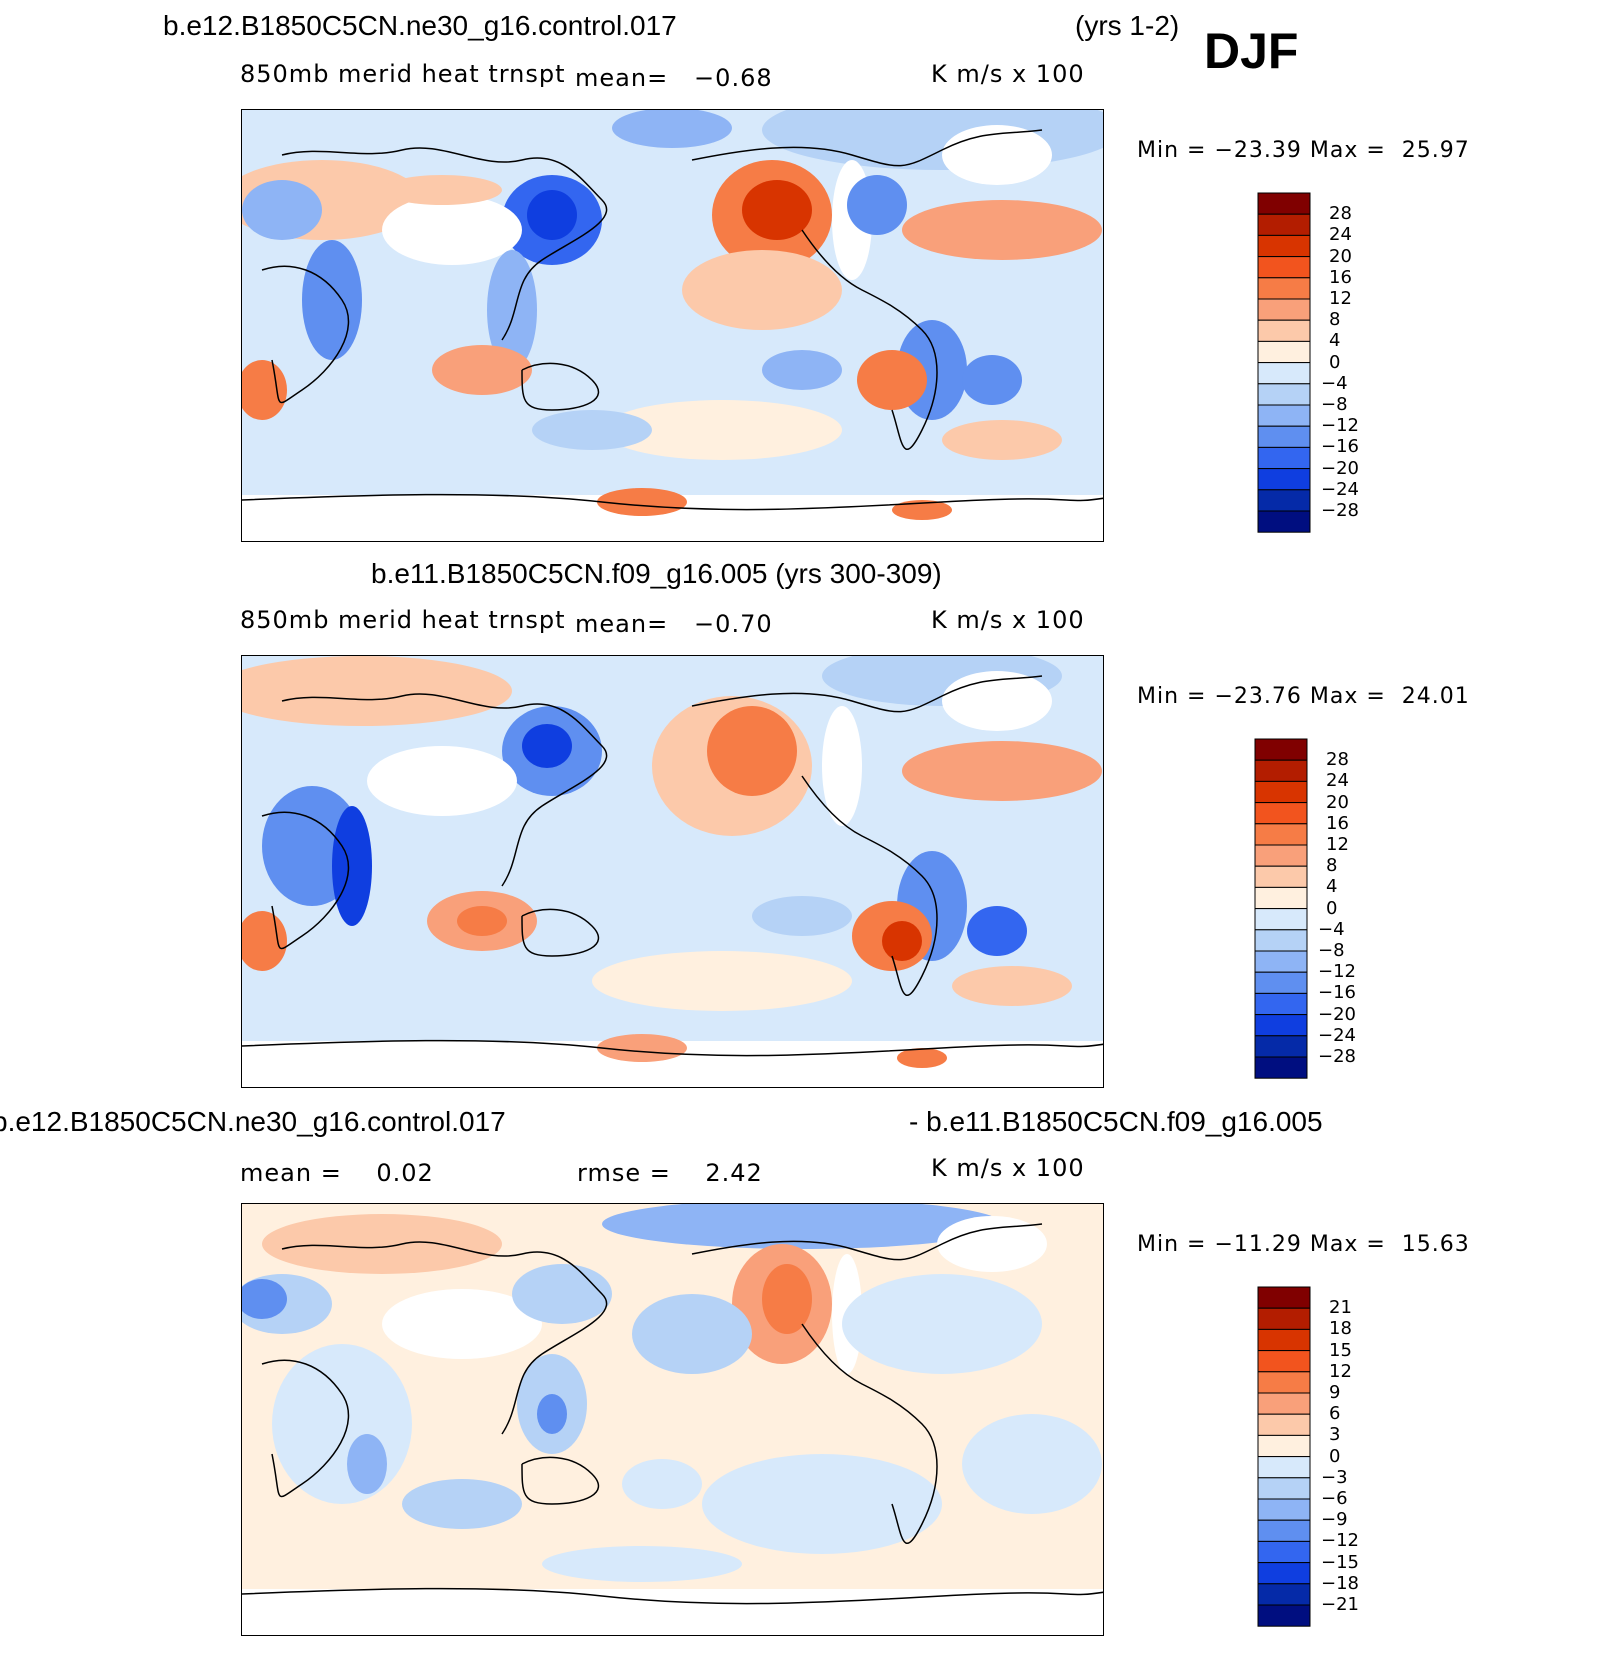 The image size is (1605, 1663). I want to click on middle-panel-mean: mean= −0.70, so click(674, 624).